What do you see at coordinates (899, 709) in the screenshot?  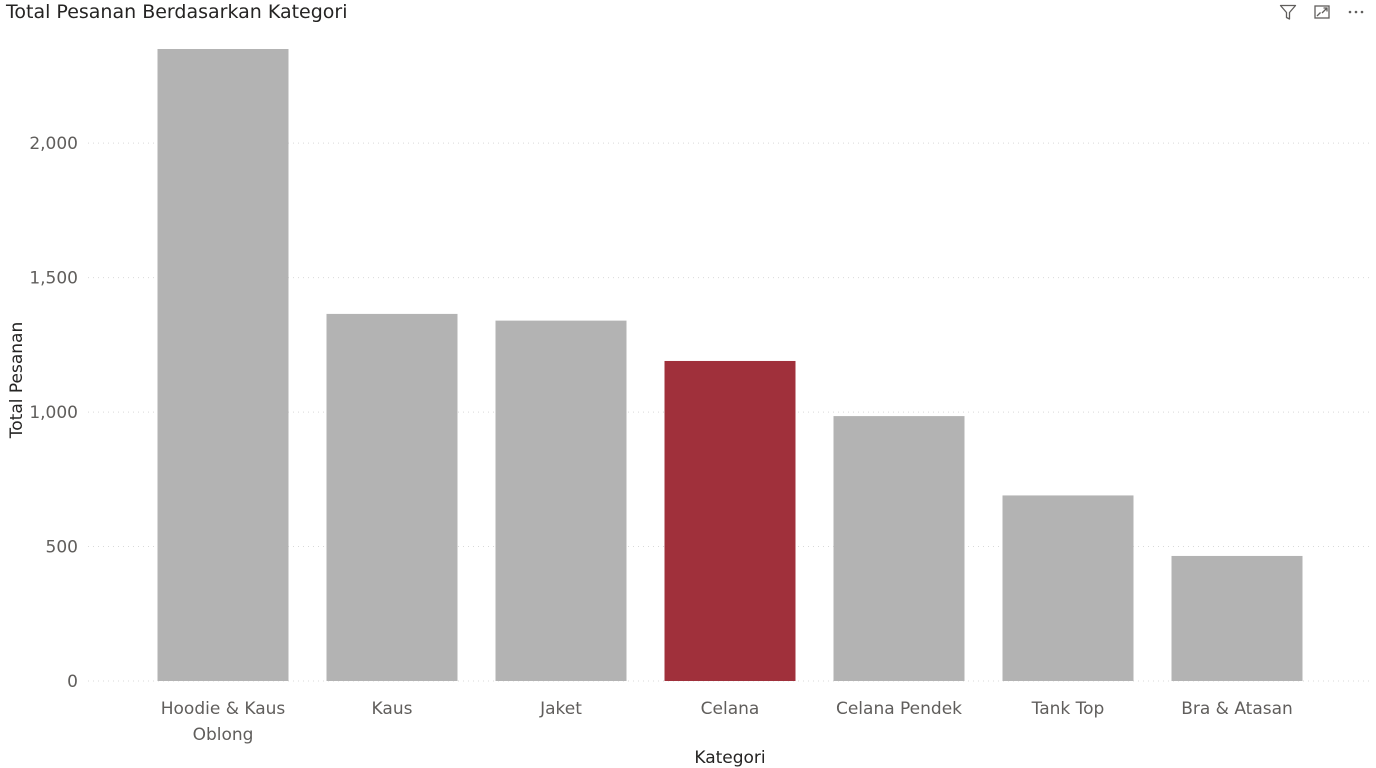 I see `x-tick-label: Celana Pendek` at bounding box center [899, 709].